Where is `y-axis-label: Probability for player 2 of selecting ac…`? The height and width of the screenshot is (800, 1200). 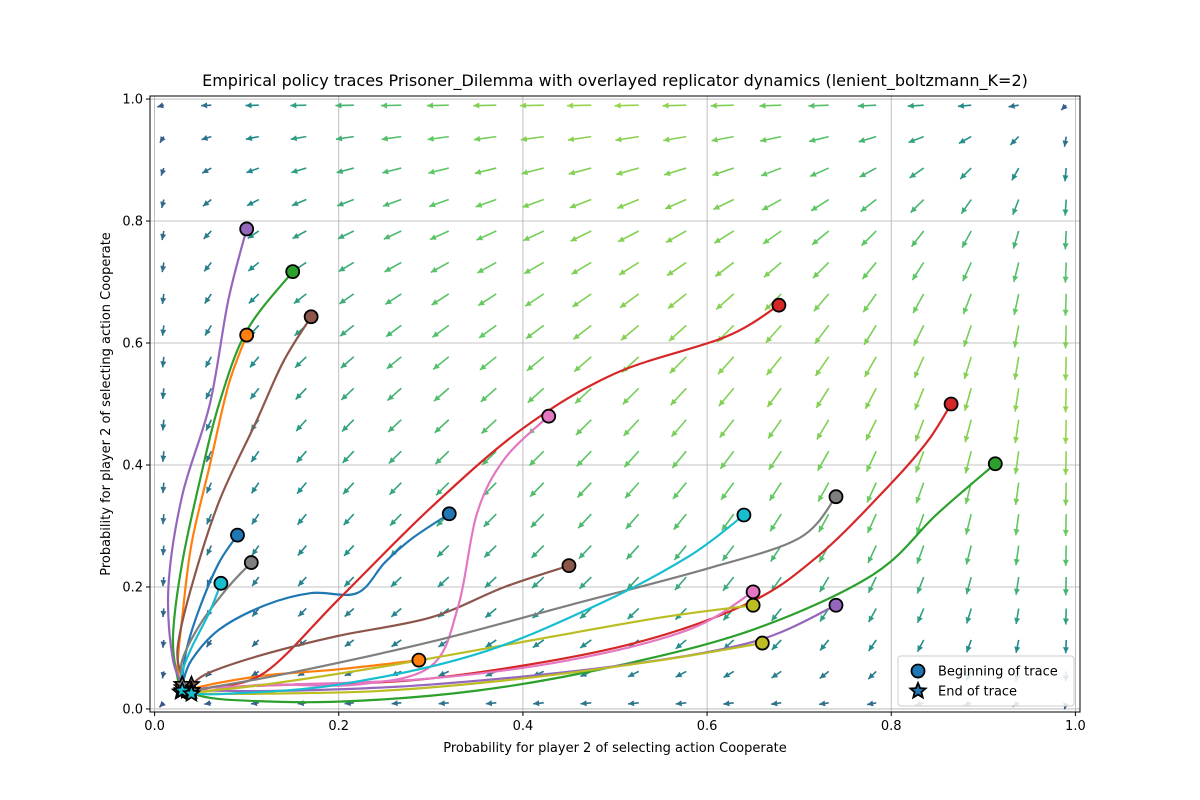
y-axis-label: Probability for player 2 of selecting ac… is located at coordinates (106, 404).